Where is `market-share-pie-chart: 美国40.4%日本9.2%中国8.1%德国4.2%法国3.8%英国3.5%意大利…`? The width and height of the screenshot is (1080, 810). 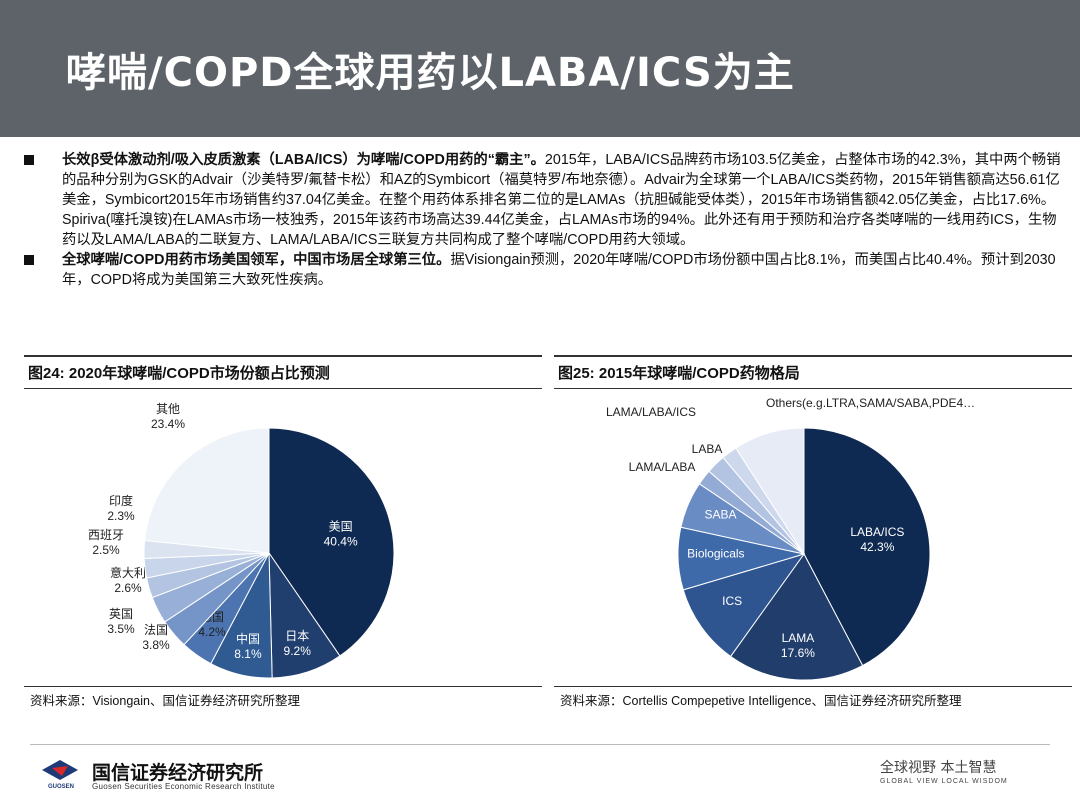 market-share-pie-chart: 美国40.4%日本9.2%中国8.1%德国4.2%法国3.8%英国3.5%意大利… is located at coordinates (241, 540).